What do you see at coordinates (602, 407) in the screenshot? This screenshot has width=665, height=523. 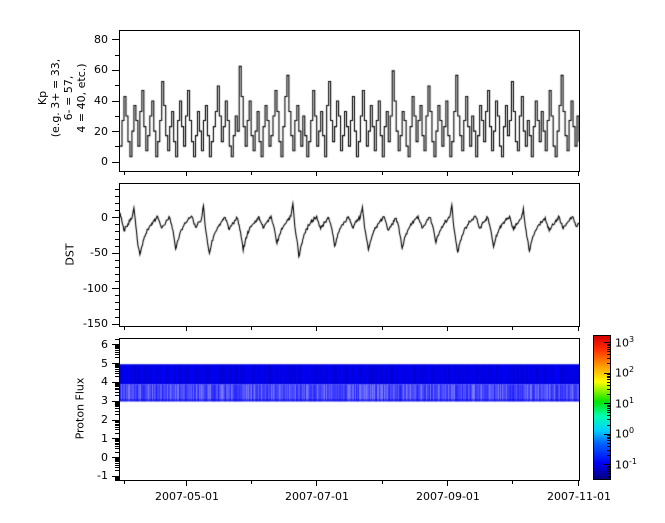 I see `flux-colorbar` at bounding box center [602, 407].